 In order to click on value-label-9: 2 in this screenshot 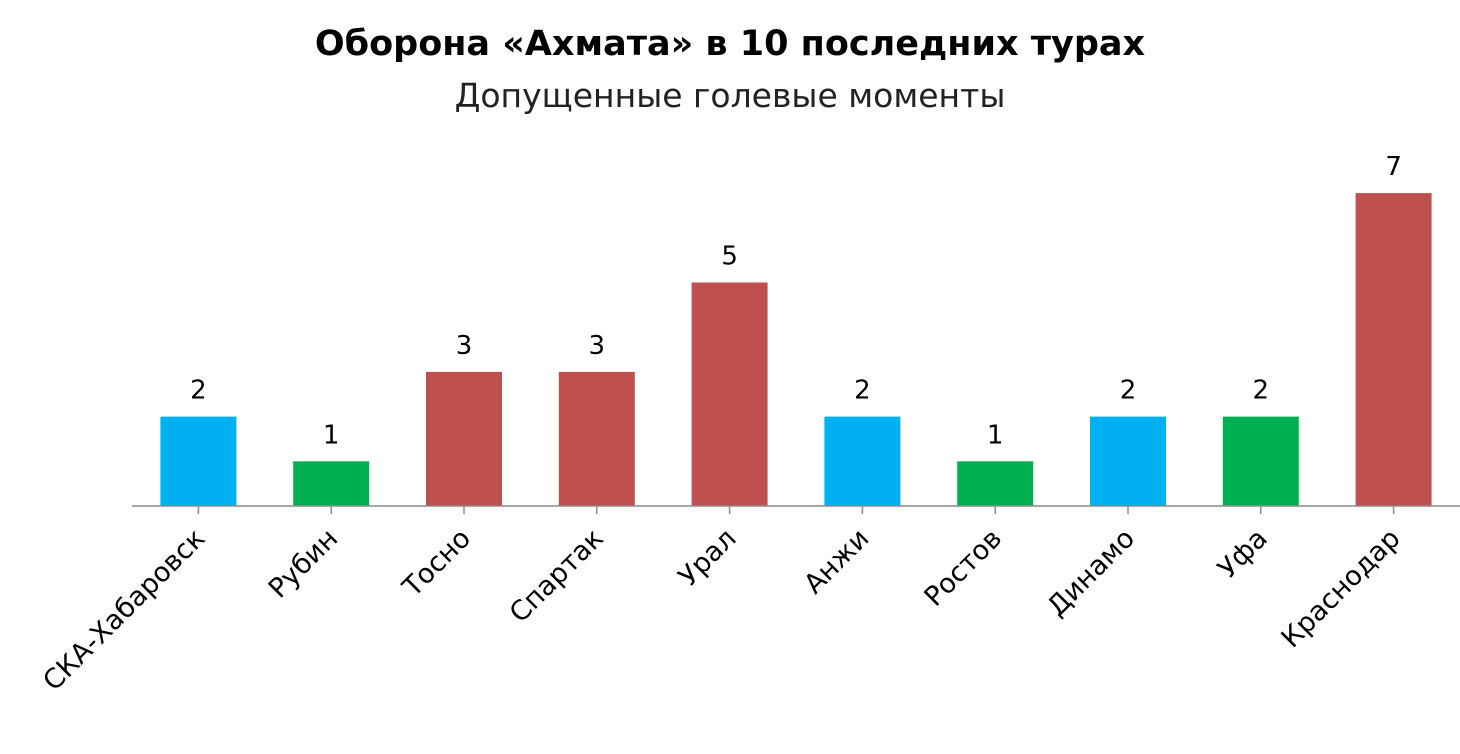, I will do `click(1261, 391)`.